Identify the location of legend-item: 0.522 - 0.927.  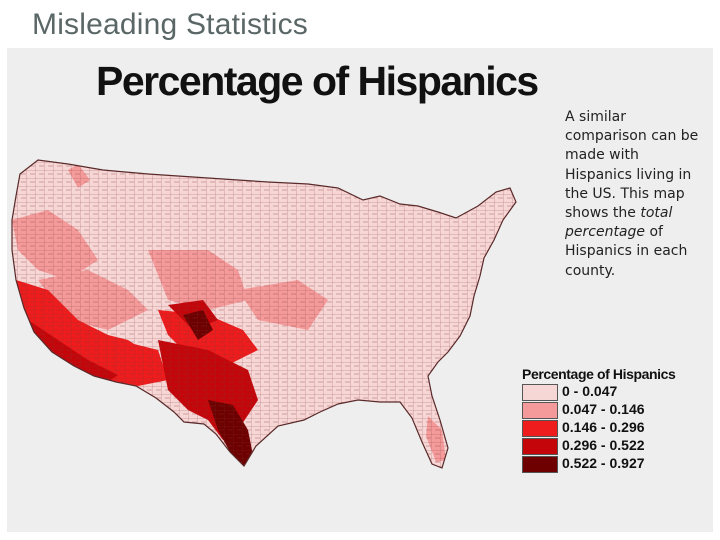
(614, 464).